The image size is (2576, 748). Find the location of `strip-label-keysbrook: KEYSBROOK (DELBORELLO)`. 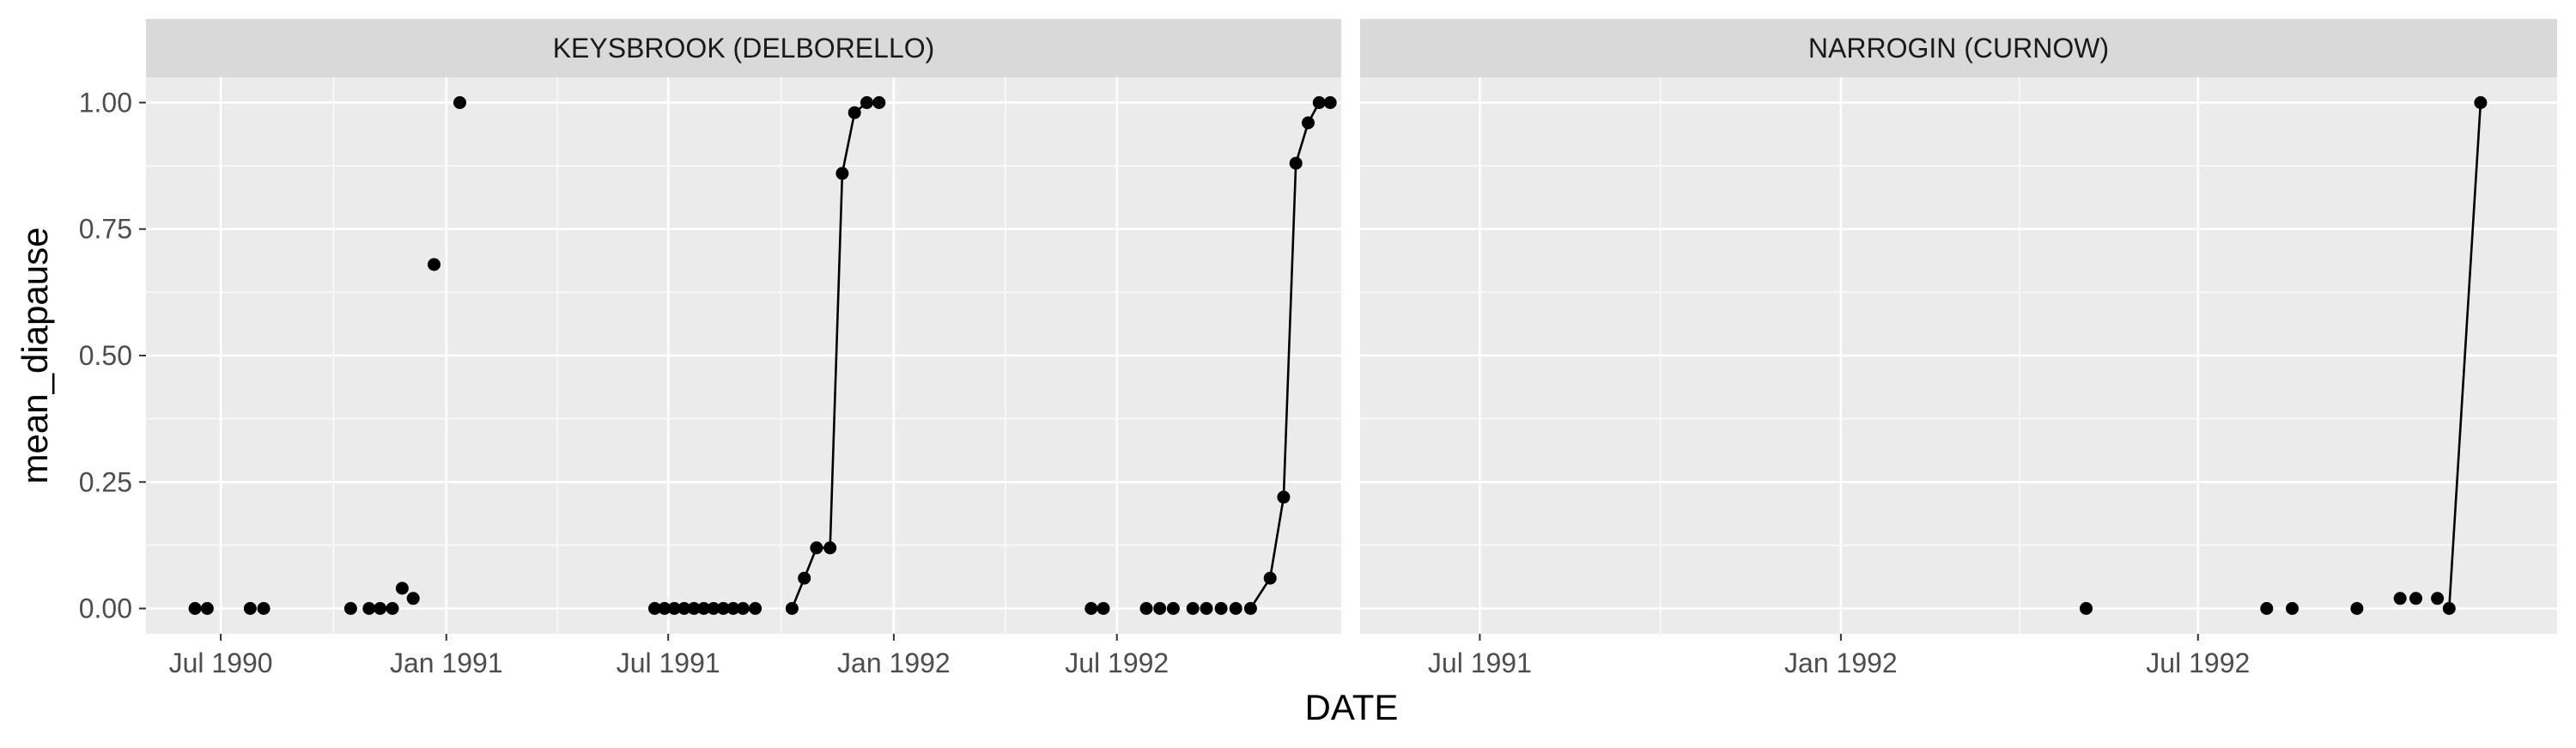

strip-label-keysbrook: KEYSBROOK (DELBORELLO) is located at coordinates (744, 49).